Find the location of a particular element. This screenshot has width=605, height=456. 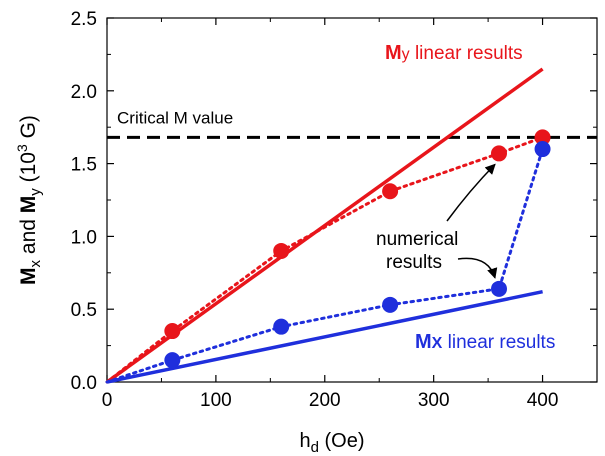

x-tick-label: 300 is located at coordinates (434, 400).